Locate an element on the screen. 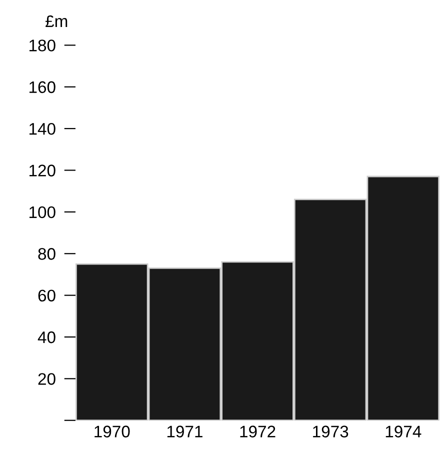  y-tick-label: 20 is located at coordinates (47, 379).